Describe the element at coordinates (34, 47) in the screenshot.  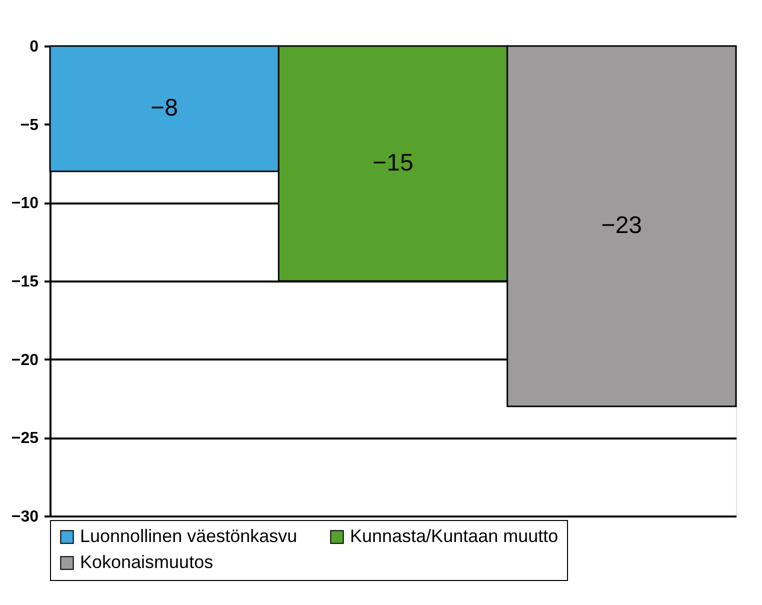
I see `y-tick-label: 0` at that location.